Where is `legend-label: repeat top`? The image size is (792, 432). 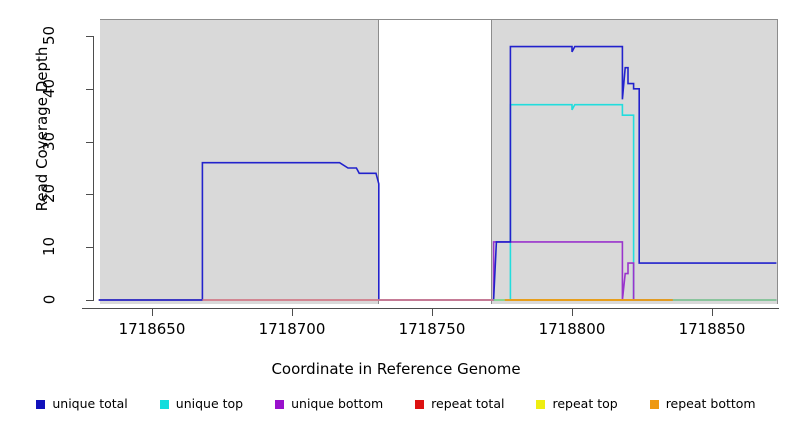
legend-label: repeat top is located at coordinates (585, 403).